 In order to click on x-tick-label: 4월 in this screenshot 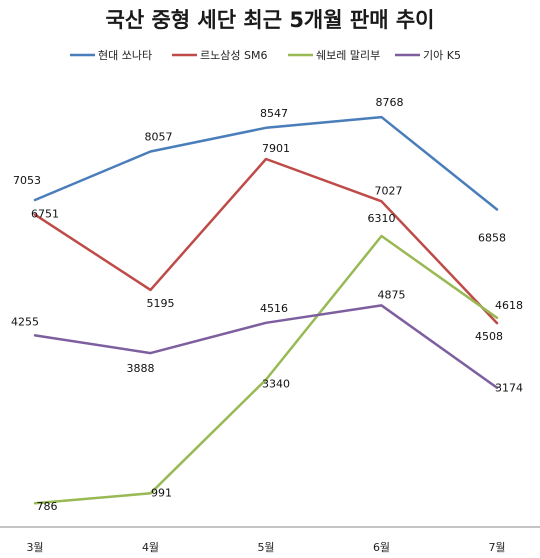, I will do `click(150, 547)`.